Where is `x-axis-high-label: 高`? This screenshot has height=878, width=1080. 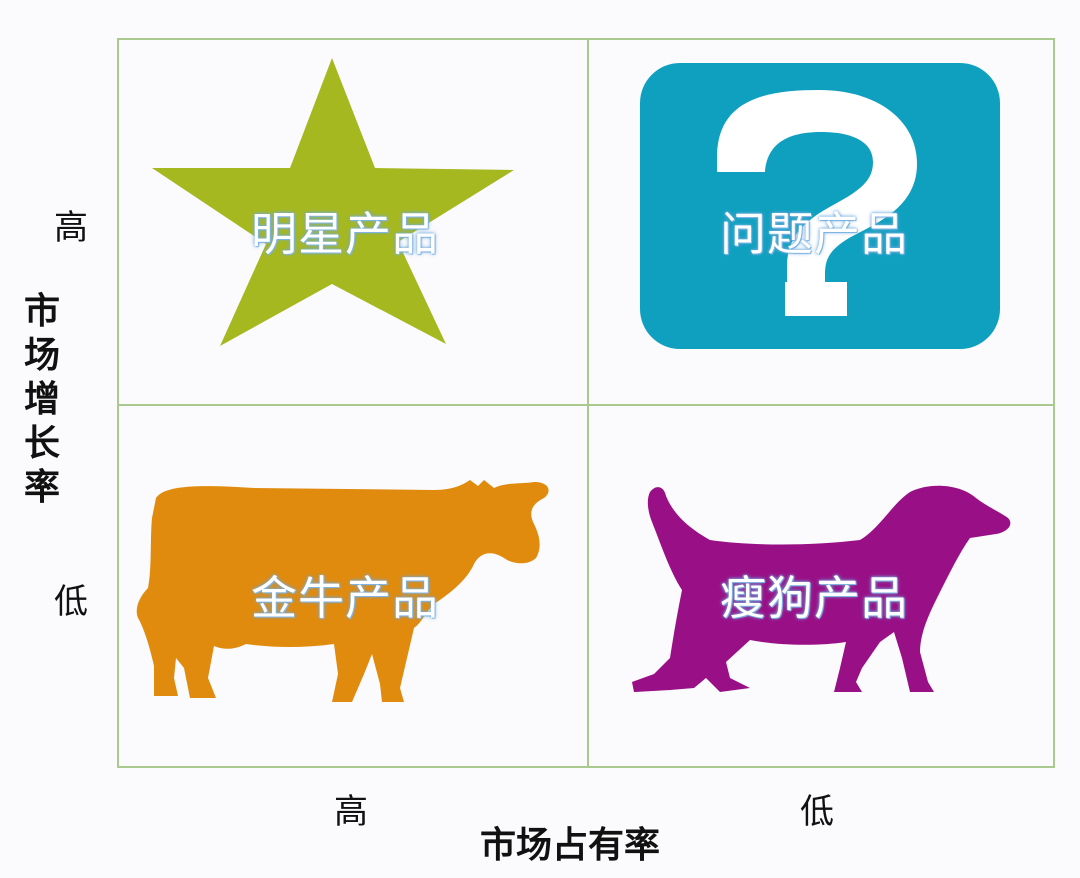
x-axis-high-label: 高 is located at coordinates (351, 812).